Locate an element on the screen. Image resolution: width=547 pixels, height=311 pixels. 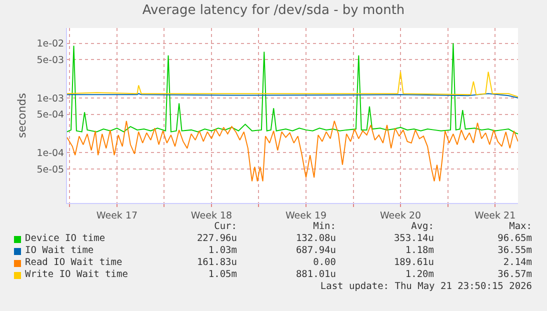
legend-label: Read IO Wait time is located at coordinates (73, 263).